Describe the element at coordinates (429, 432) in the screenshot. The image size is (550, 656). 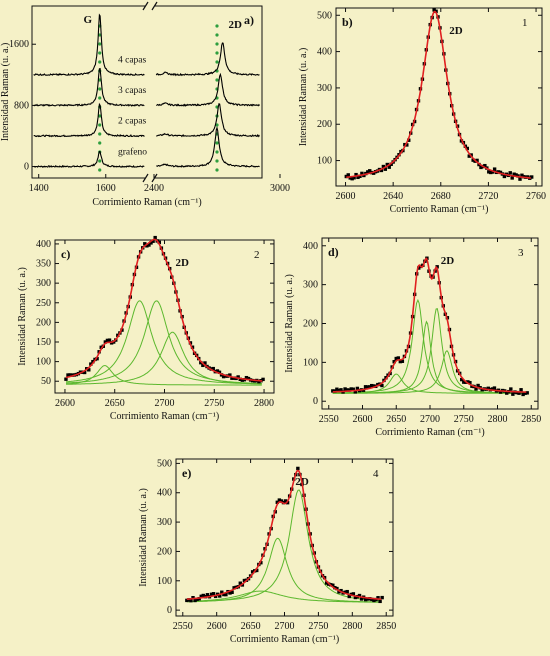
I see `x-axis-label: Corrimiento Raman (cm⁻¹)` at that location.